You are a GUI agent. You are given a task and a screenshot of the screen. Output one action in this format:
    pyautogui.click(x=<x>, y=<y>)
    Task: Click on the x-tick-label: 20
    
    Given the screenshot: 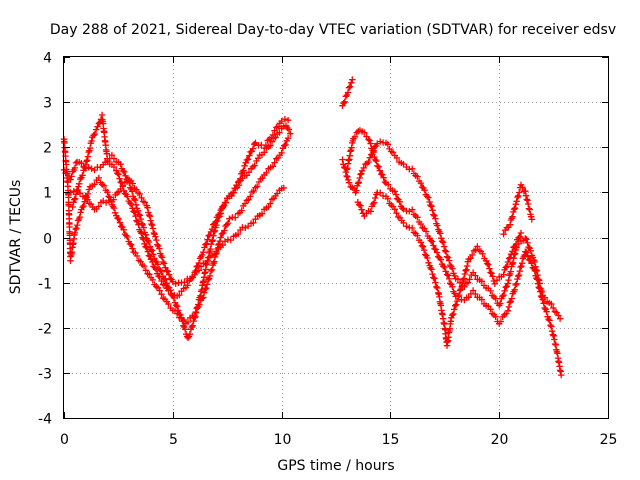 What is the action you would take?
    pyautogui.click(x=500, y=440)
    